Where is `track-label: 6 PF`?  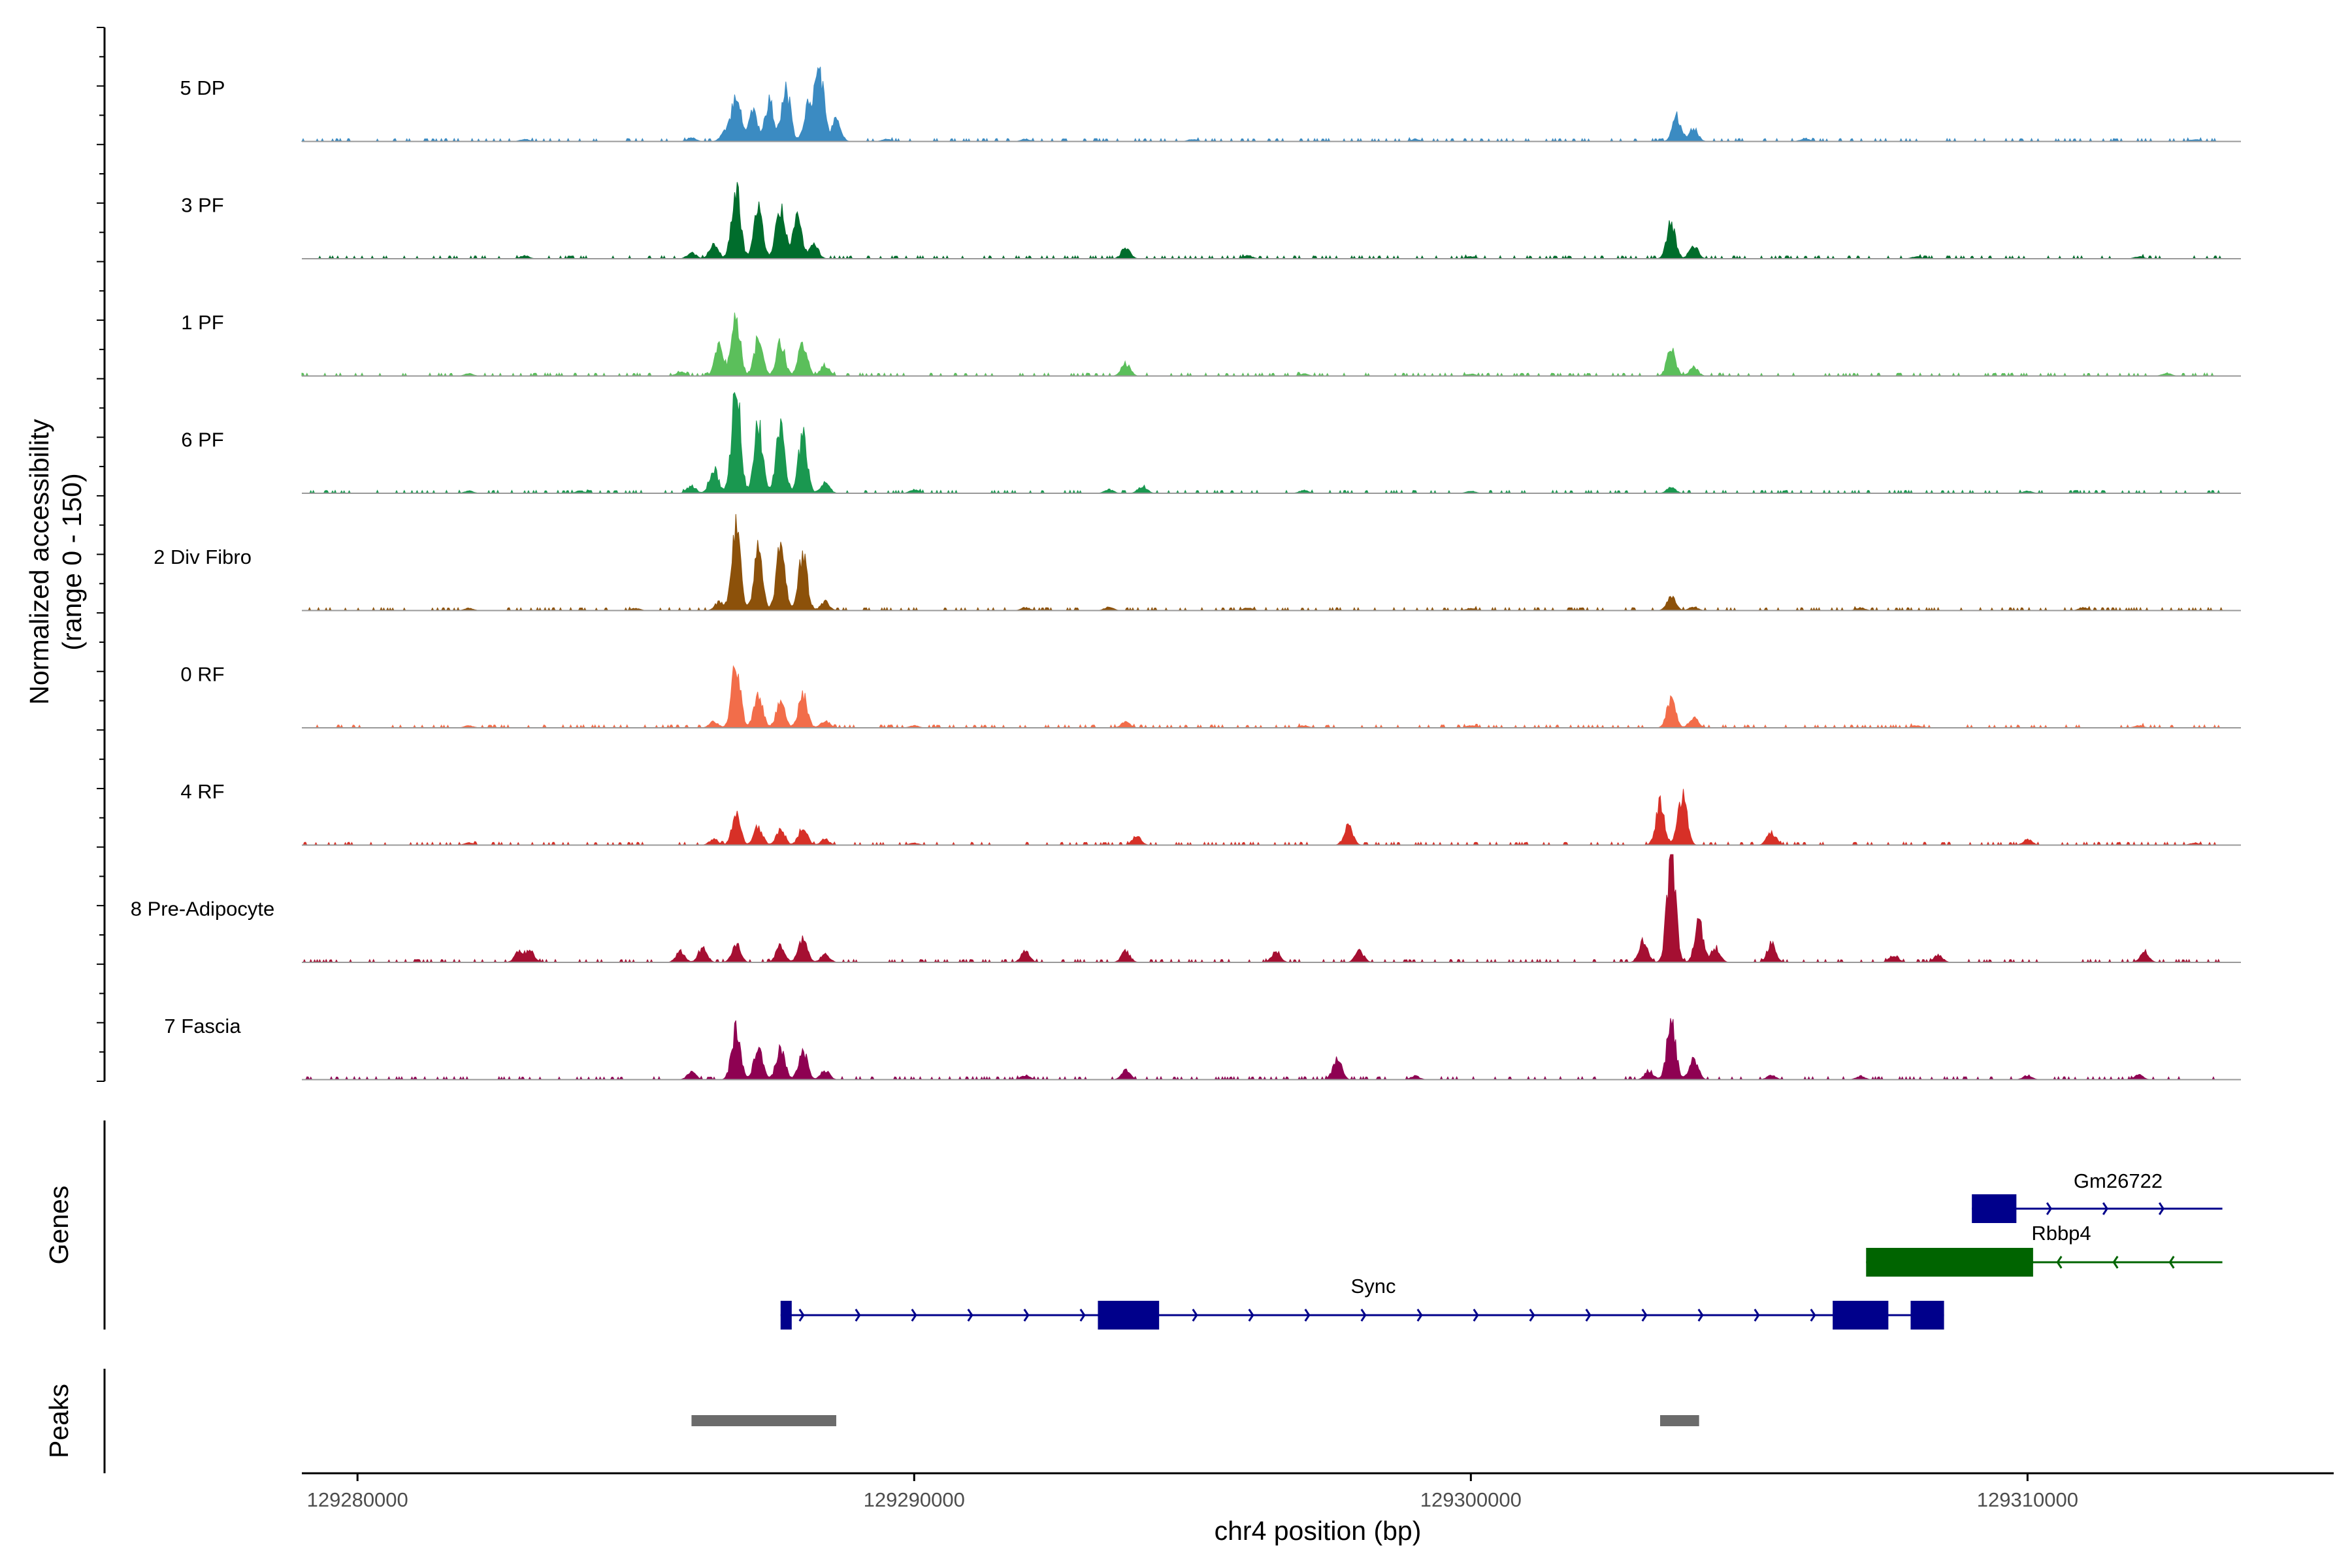 track-label: 6 PF is located at coordinates (202, 440).